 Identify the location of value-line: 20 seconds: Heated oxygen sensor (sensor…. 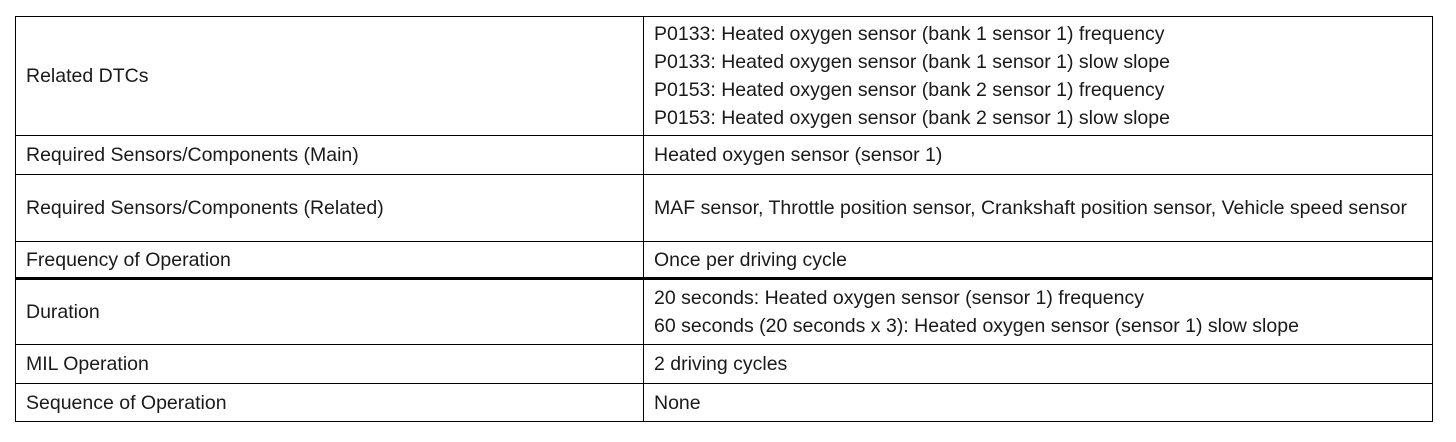
(899, 298).